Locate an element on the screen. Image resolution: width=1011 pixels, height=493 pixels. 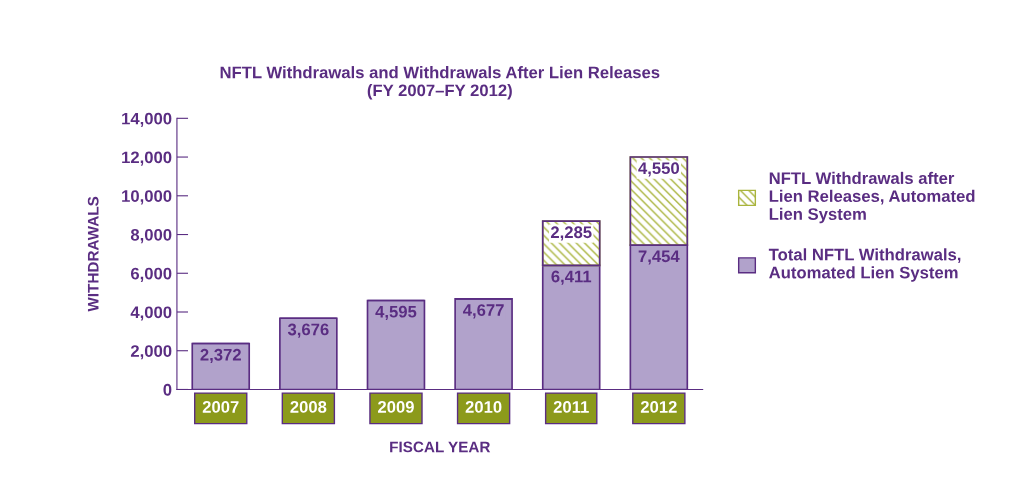
x-tick-label: 2007 is located at coordinates (220, 407).